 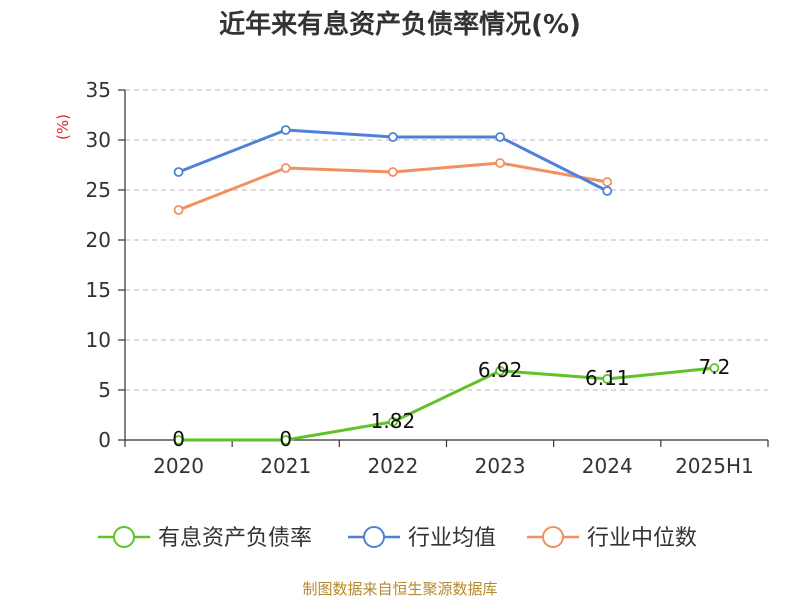 I want to click on data-label: 7.2, so click(x=715, y=367).